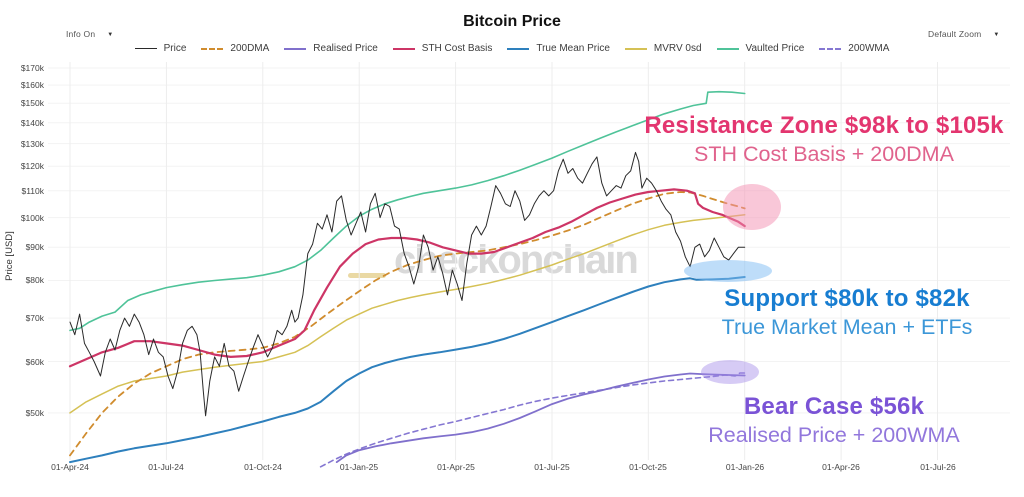 The height and width of the screenshot is (497, 1024). What do you see at coordinates (955, 34) in the screenshot?
I see `zoom-dropdown-label: Default Zoom` at bounding box center [955, 34].